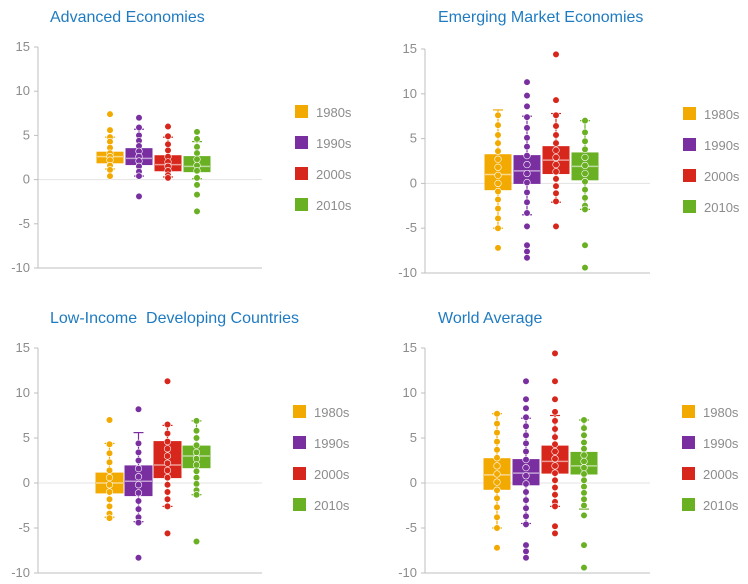 This screenshot has height=584, width=748. I want to click on y-tick-label: 0, so click(413, 482).